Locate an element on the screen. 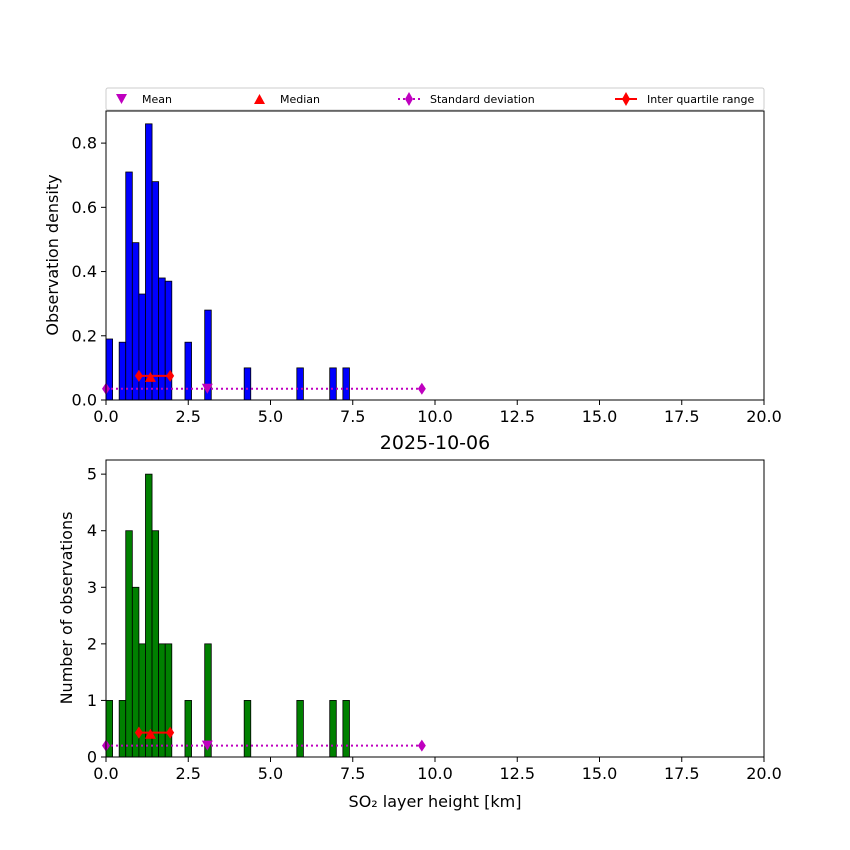  bottom-x-axis-label: SO₂ layer height [km] is located at coordinates (435, 801).